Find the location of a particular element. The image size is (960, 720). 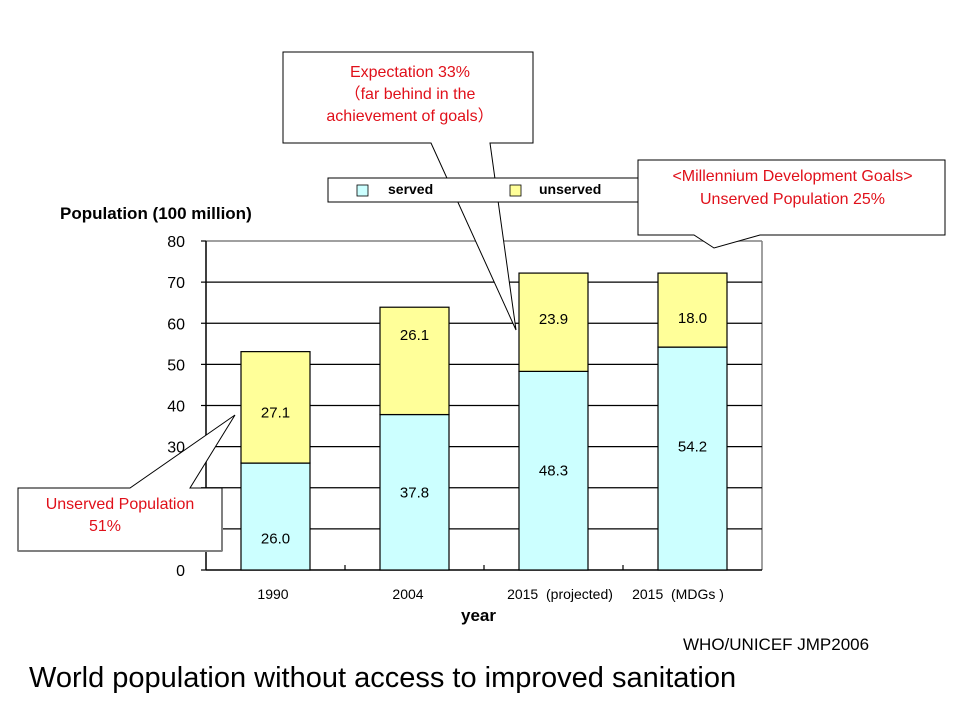

data-label-served: 37.8 is located at coordinates (414, 492).